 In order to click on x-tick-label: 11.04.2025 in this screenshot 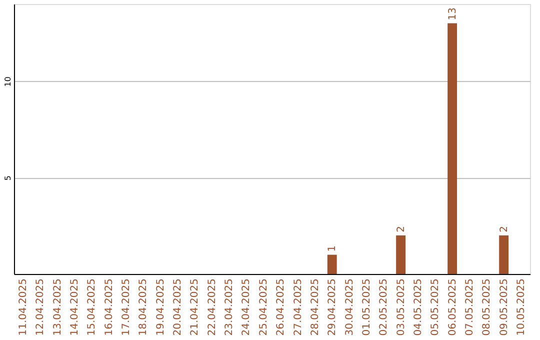, I will do `click(24, 307)`.